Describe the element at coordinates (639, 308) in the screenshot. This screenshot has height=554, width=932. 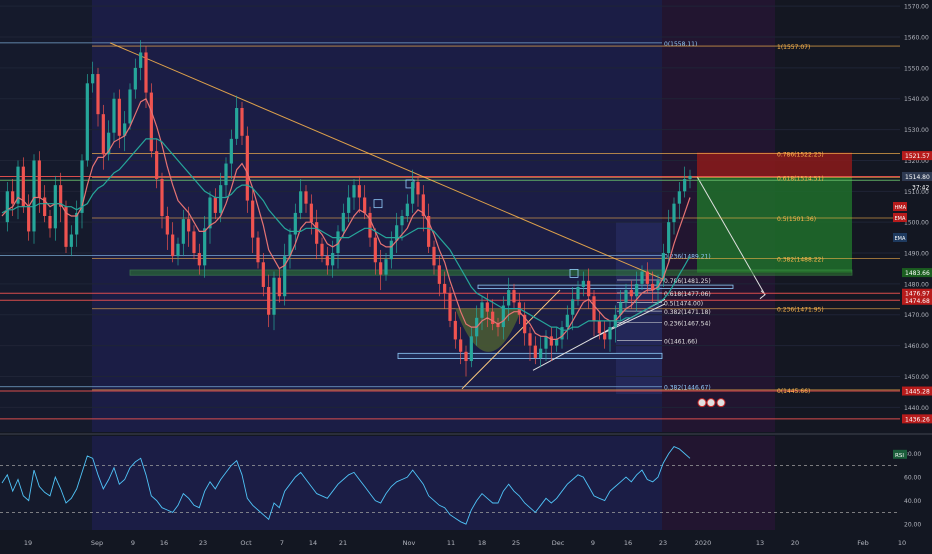
I see `highlight-zone` at that location.